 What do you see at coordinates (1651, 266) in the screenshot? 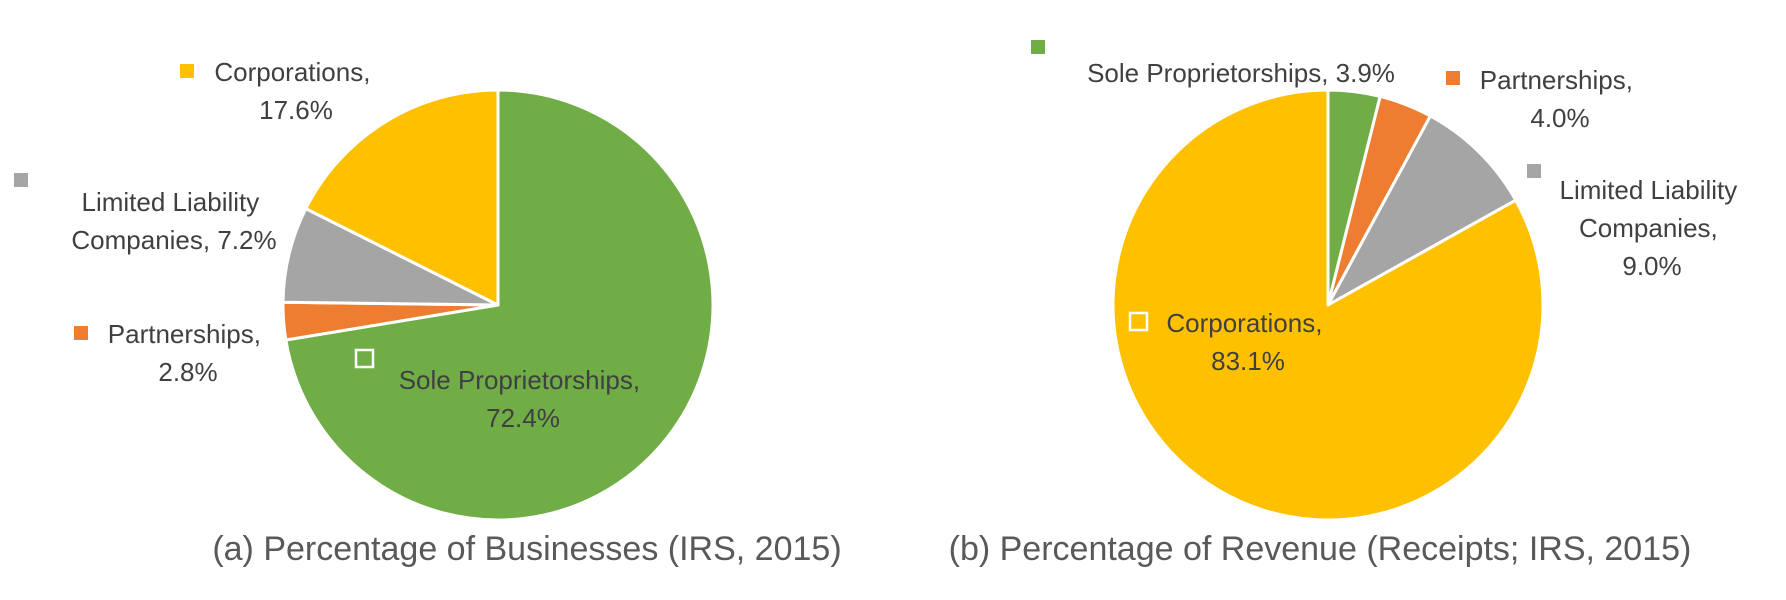
I see `data-label-line: 9.0%` at bounding box center [1651, 266].